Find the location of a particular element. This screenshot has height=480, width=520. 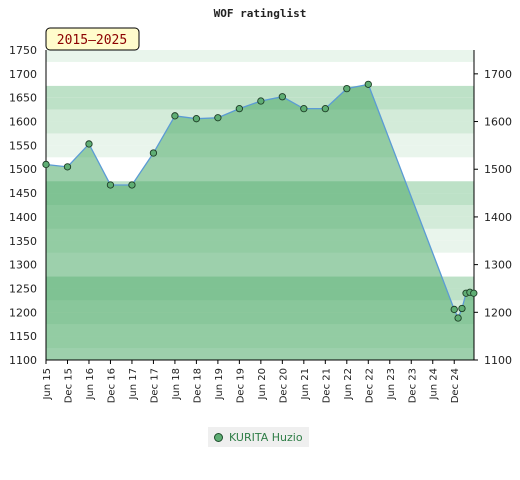

y-tick-label-left: 1600 is located at coordinates (23, 122).